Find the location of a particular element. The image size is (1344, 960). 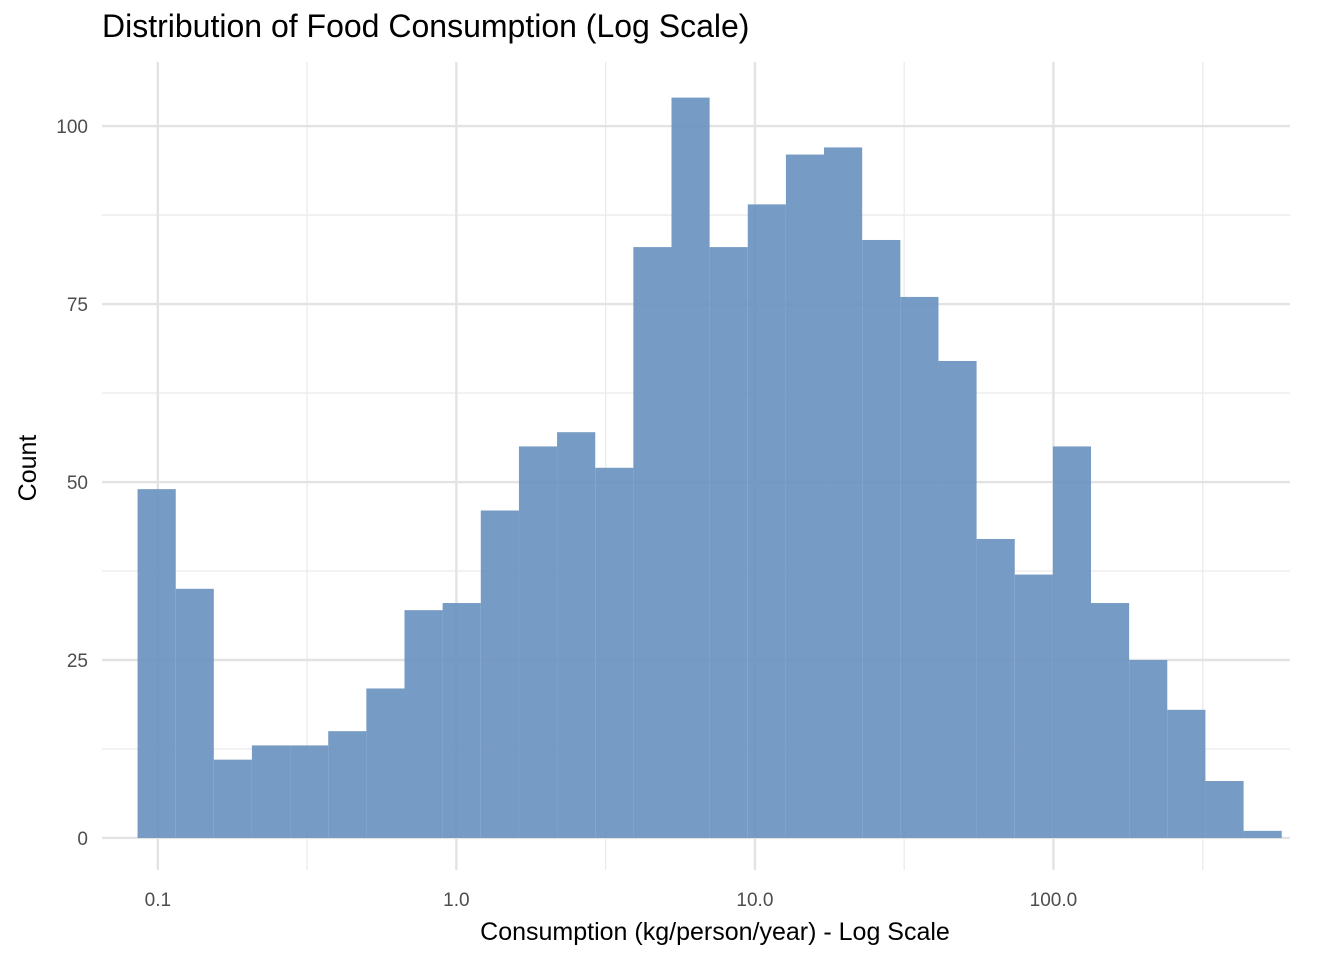

x-axis-ticks: 0.1 1.0 10.0 100.0 is located at coordinates (611, 900).